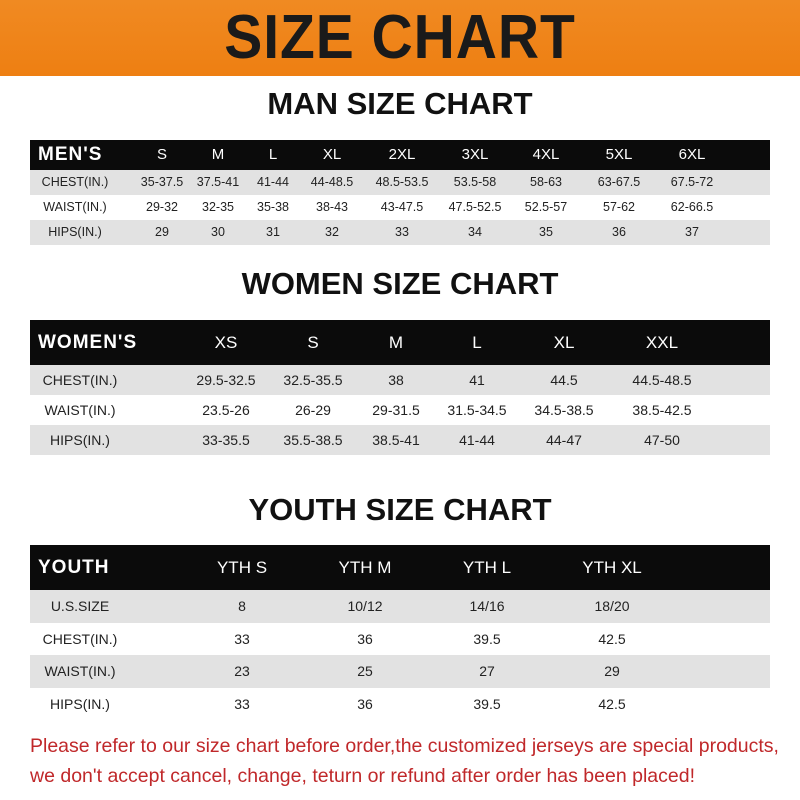  Describe the element at coordinates (242, 606) in the screenshot. I see `table-cell: 8` at that location.